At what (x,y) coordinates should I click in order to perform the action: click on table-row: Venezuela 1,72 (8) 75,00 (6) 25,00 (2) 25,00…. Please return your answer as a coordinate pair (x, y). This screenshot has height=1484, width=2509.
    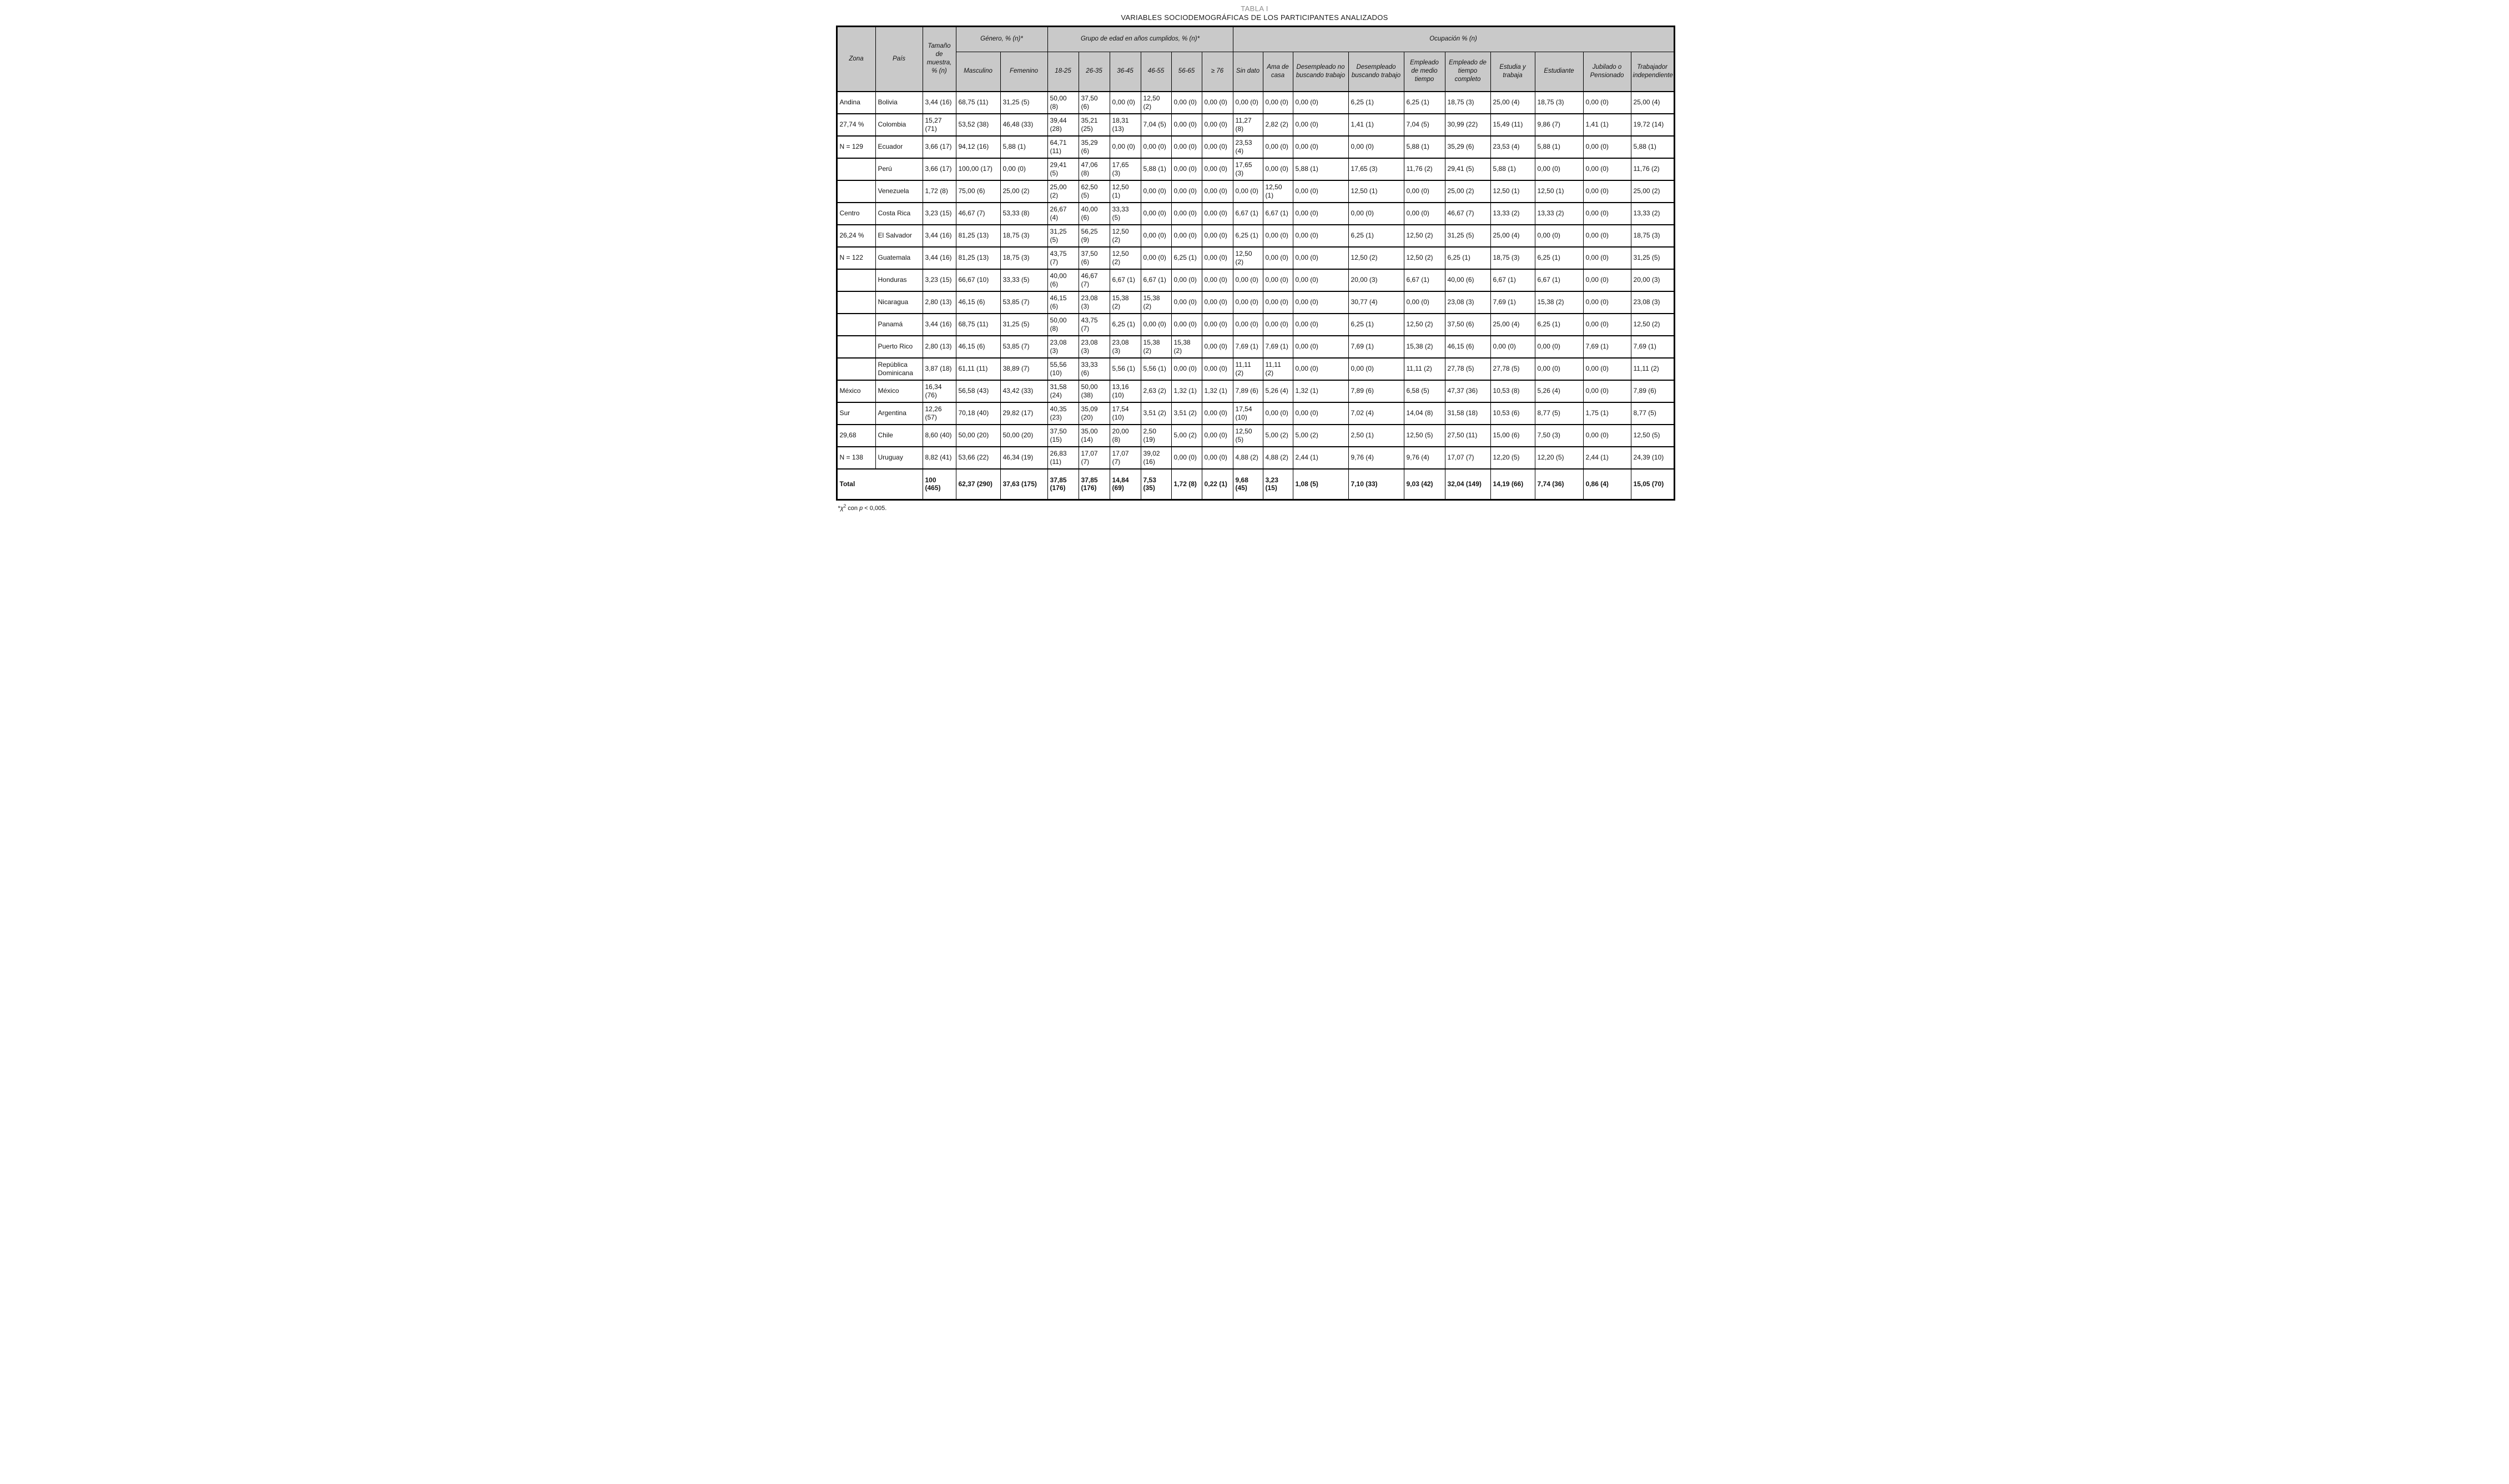
    Looking at the image, I should click on (1255, 191).